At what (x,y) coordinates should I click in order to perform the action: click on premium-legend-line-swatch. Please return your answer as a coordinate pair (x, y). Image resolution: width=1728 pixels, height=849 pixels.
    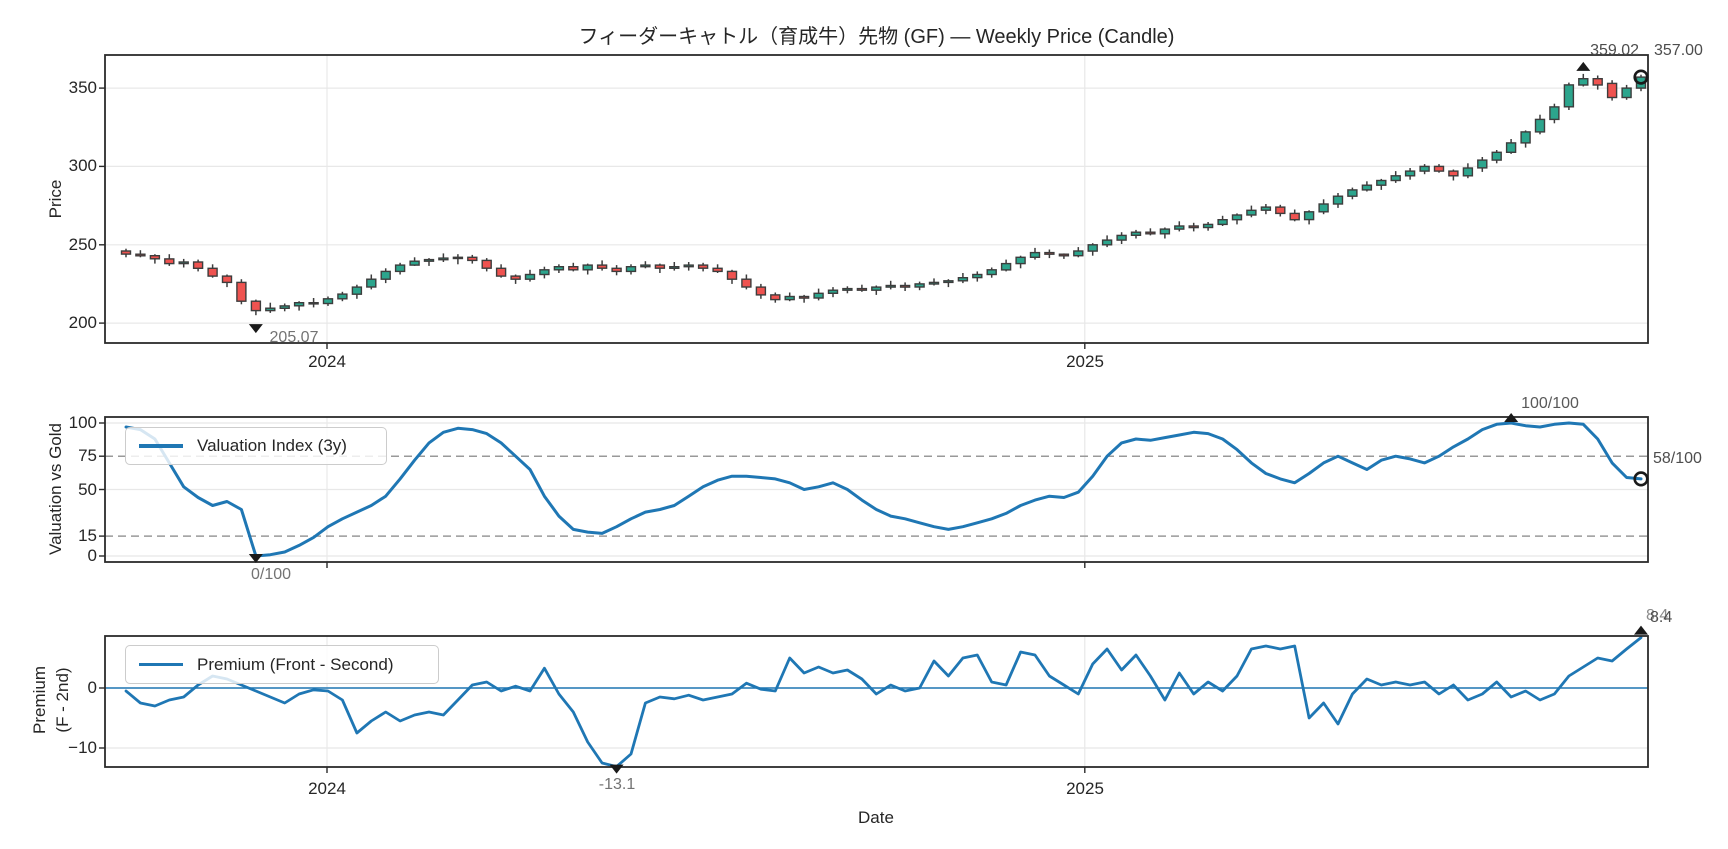
    Looking at the image, I should click on (161, 664).